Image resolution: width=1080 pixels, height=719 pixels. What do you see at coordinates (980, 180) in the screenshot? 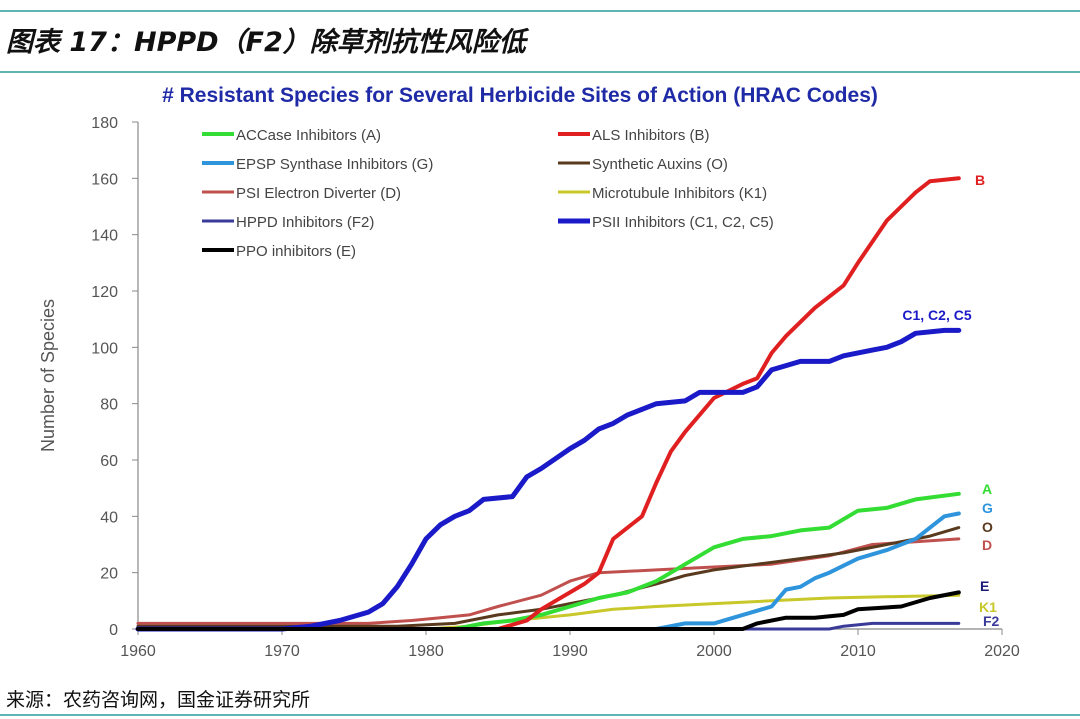
I see `end-label-b: B` at bounding box center [980, 180].